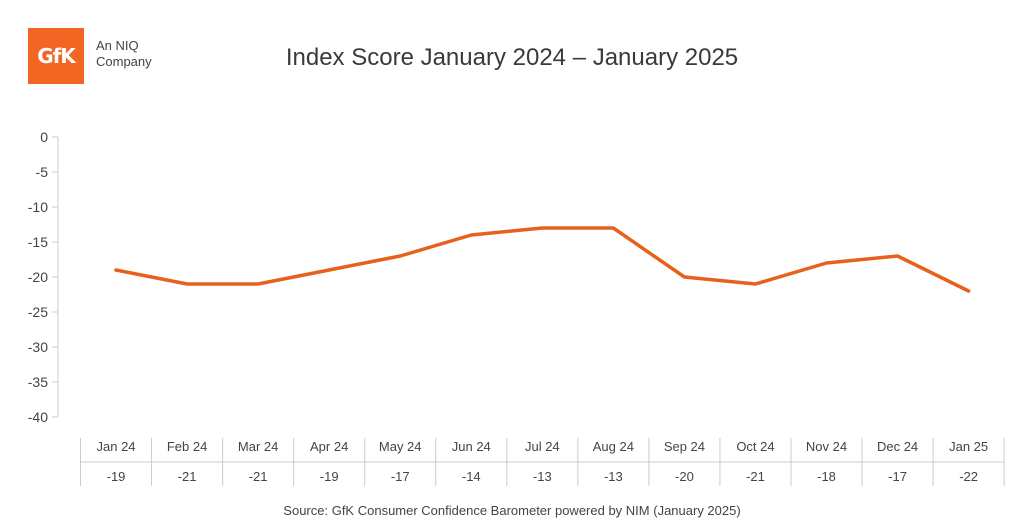  Describe the element at coordinates (897, 476) in the screenshot. I see `data-label-11: -17` at that location.